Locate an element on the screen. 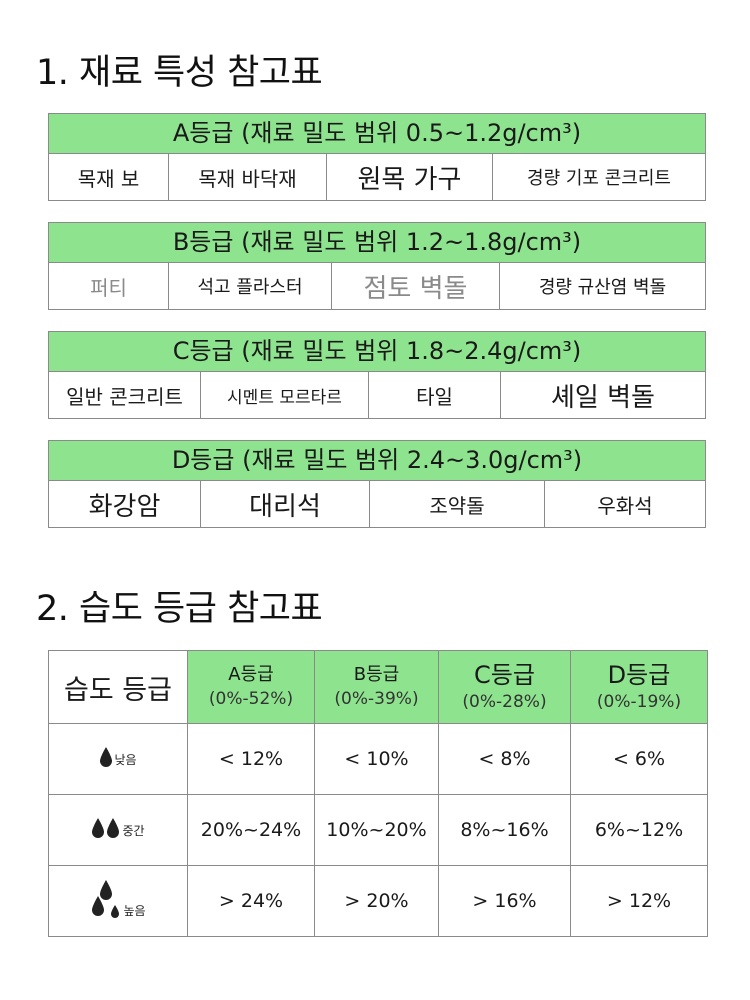 This screenshot has width=750, height=1000. column-grade-range: (0%-28%) is located at coordinates (504, 702).